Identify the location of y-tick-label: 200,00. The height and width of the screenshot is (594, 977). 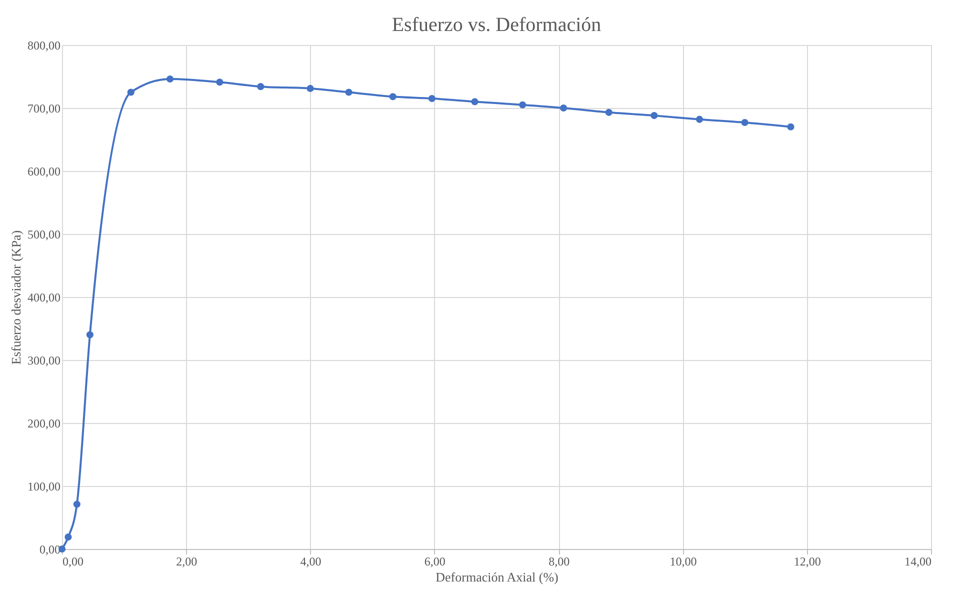
(44, 423).